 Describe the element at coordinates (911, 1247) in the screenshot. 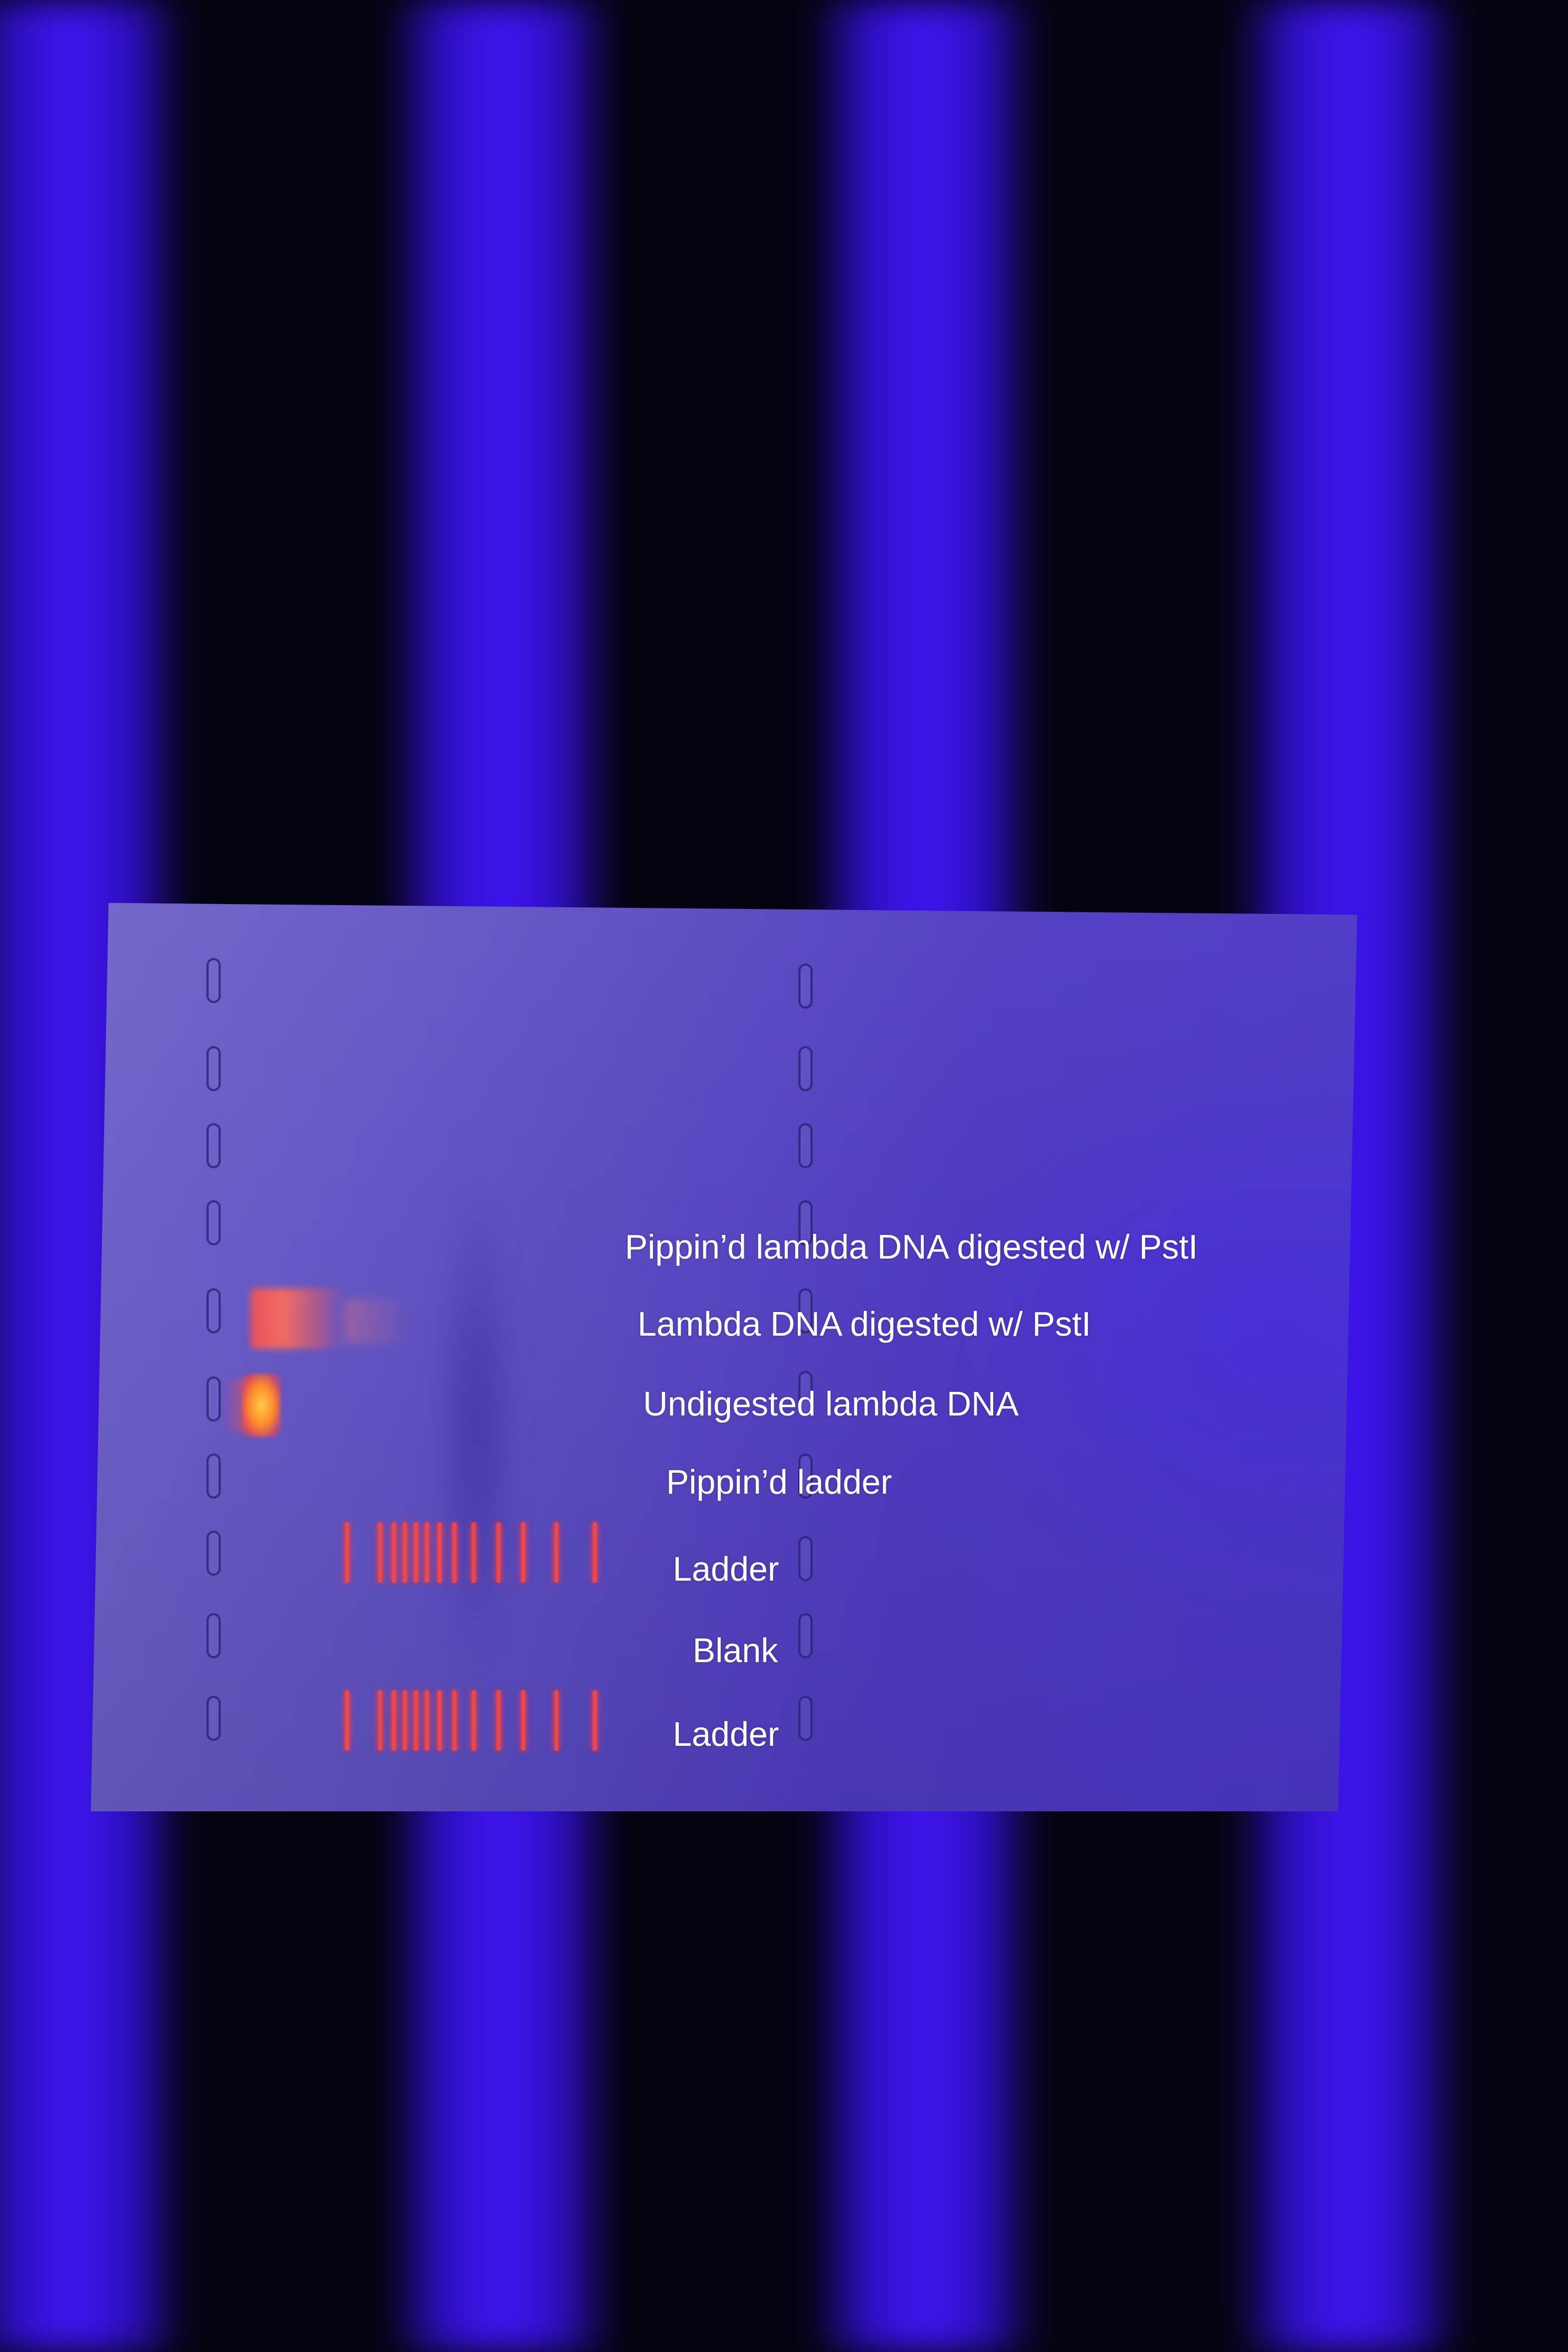

I see `lane-label-pippind-lambda-pstI: Pippin’d lambda DNA digested w/ PstI` at that location.